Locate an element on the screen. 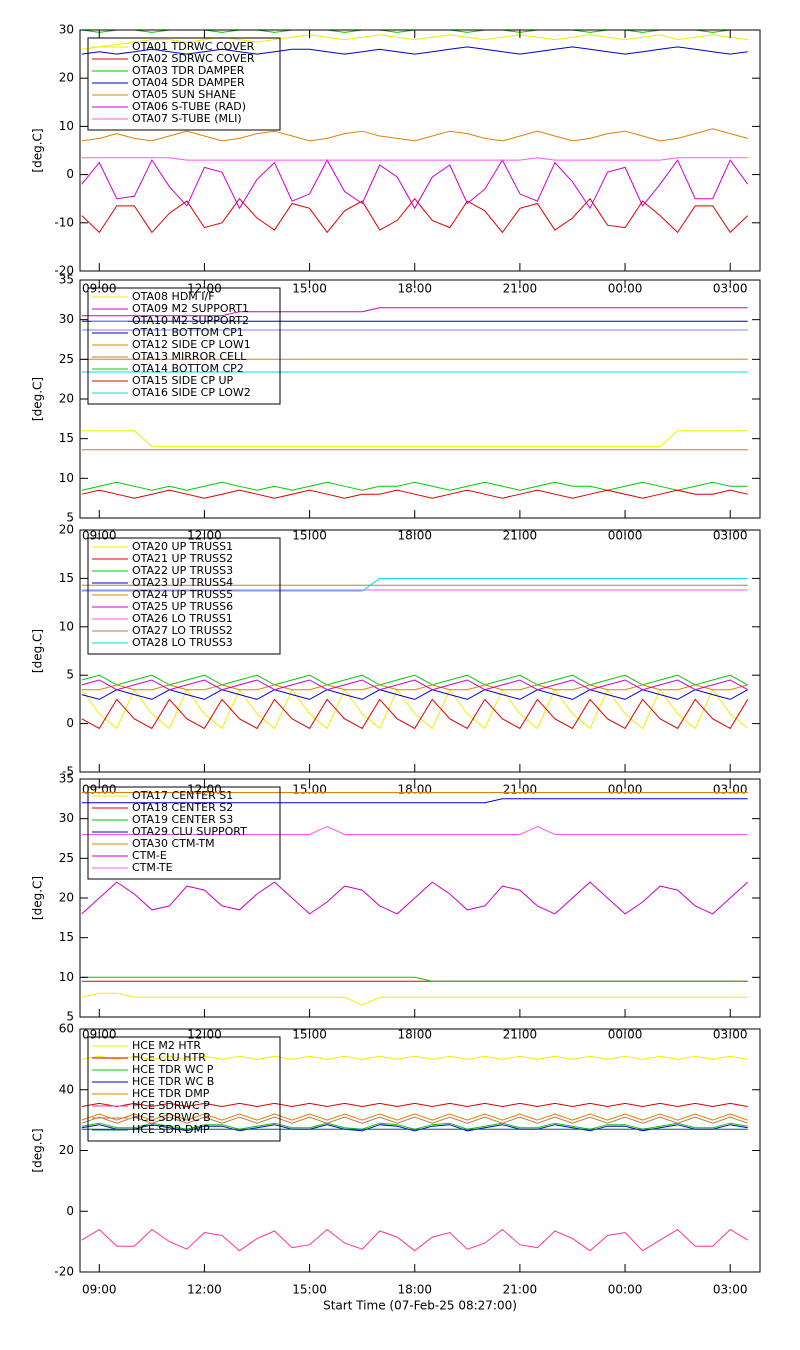 The width and height of the screenshot is (800, 1350). legend-label: HCE TDR WC P is located at coordinates (173, 1069).